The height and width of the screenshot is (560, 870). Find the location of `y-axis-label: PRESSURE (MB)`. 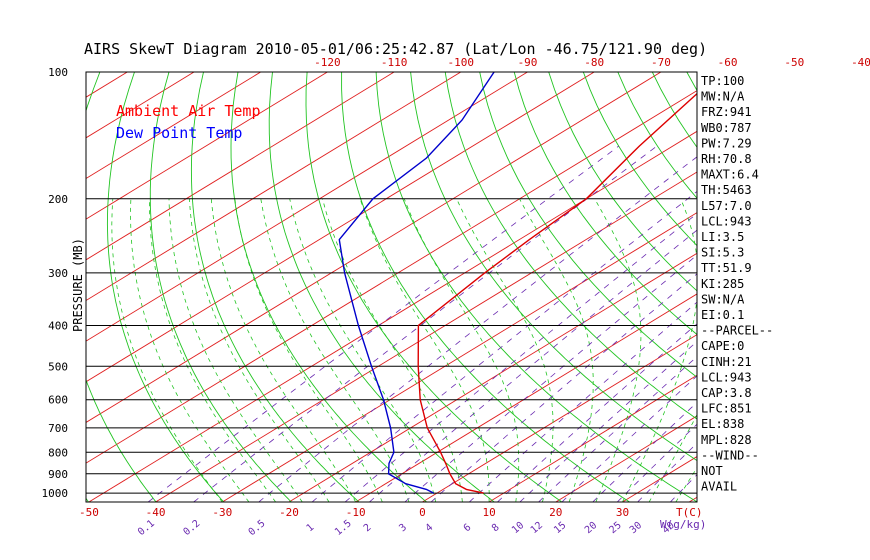

y-axis-label: PRESSURE (MB) is located at coordinates (78, 285).